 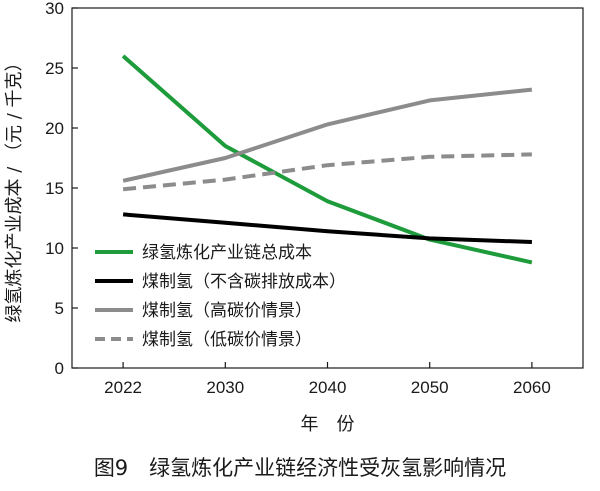 I want to click on y-tick-label: 5, so click(x=59, y=308).